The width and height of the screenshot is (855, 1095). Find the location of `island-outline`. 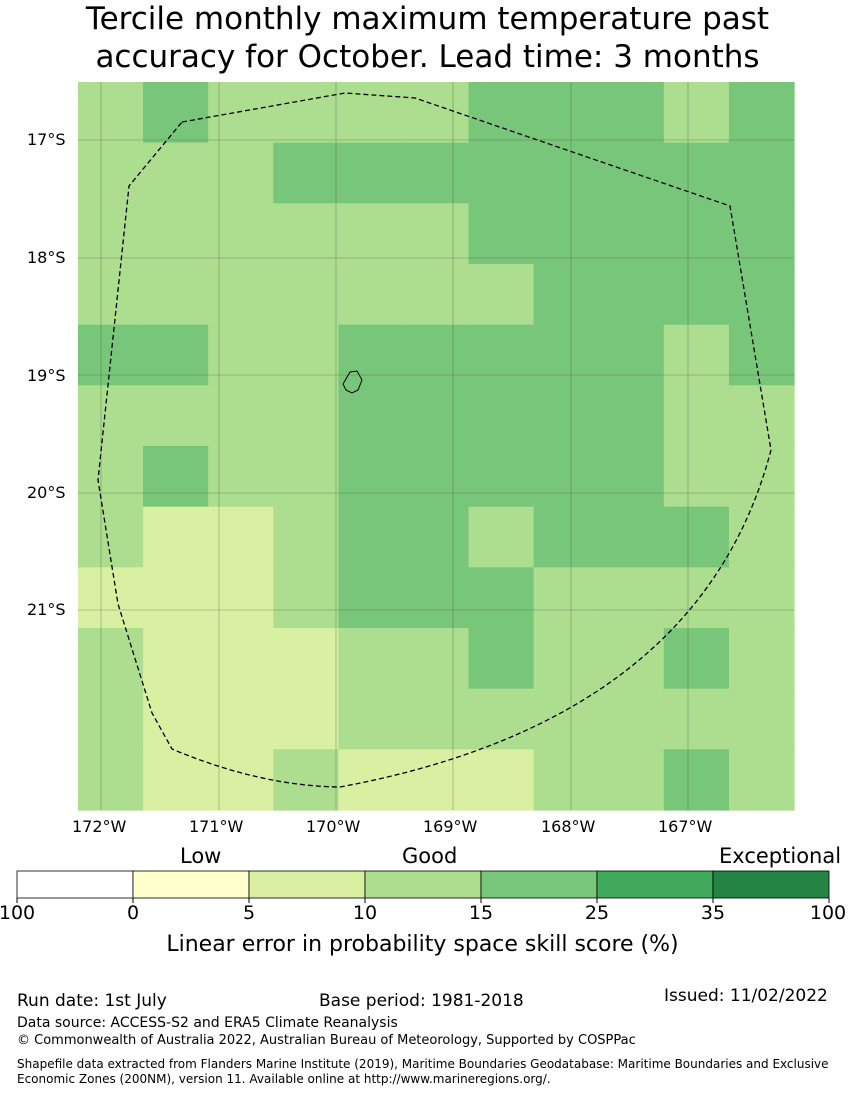

island-outline is located at coordinates (352, 382).